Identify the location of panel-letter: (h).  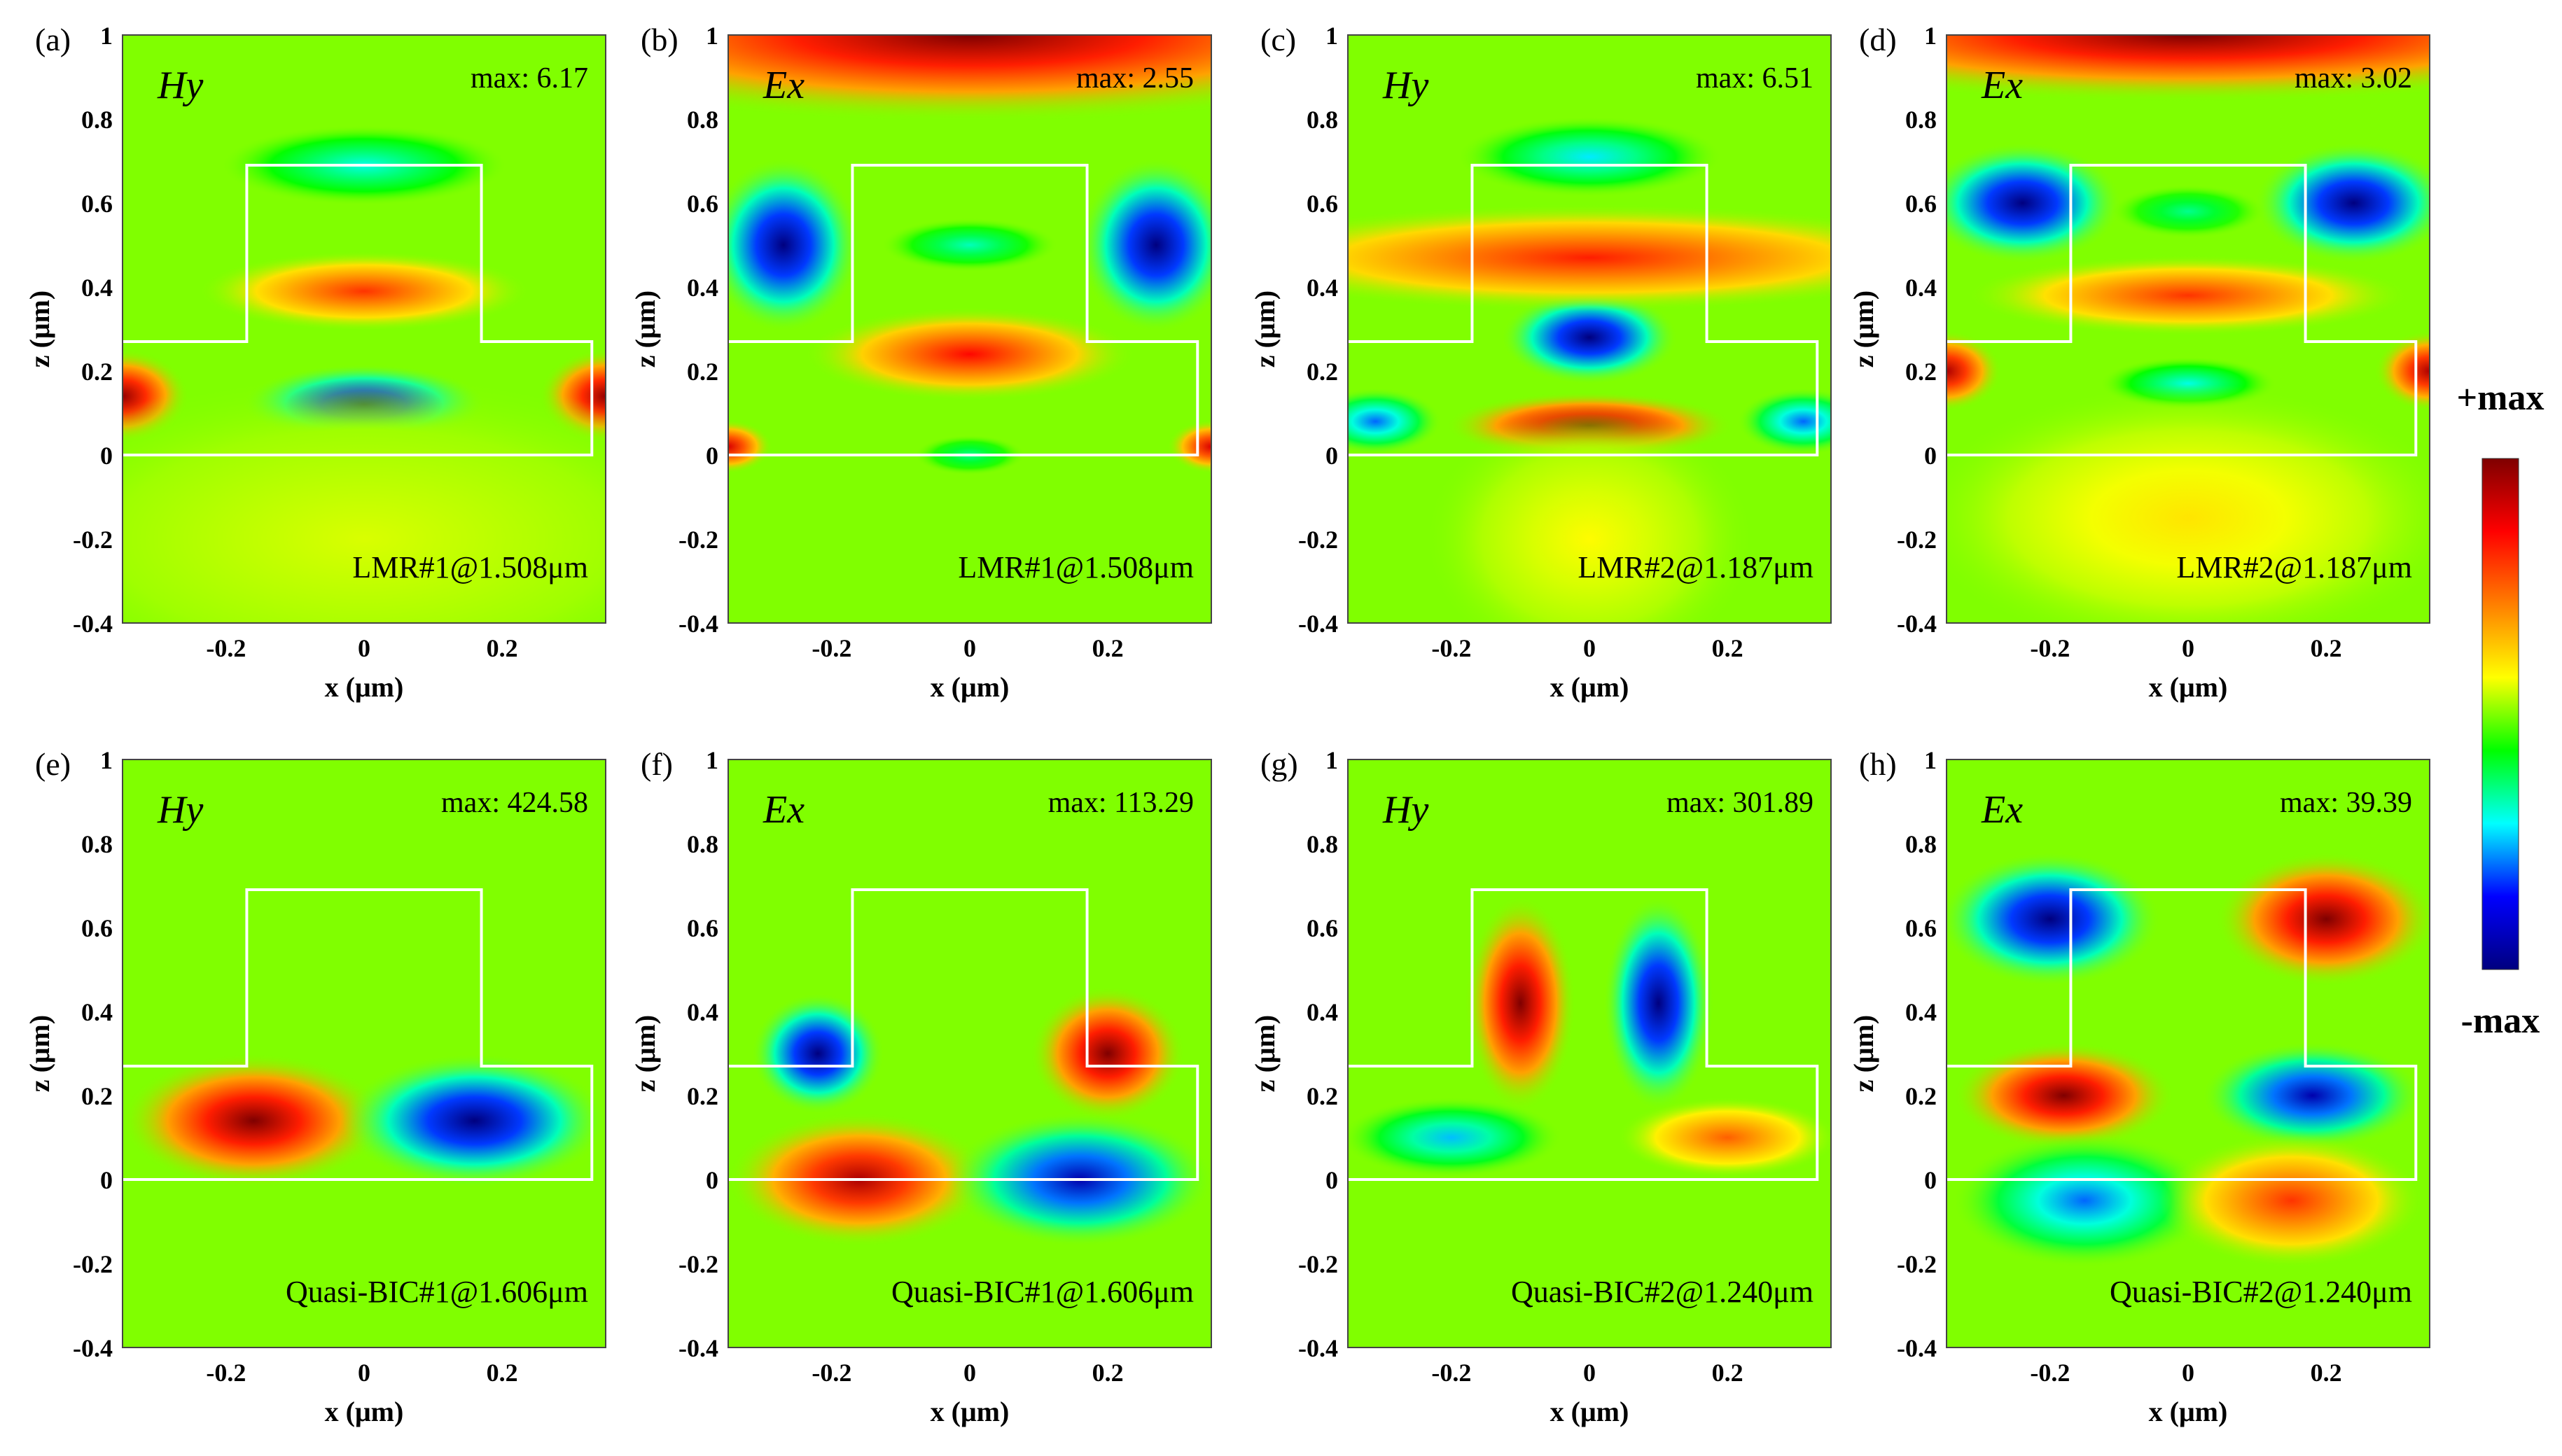
(1878, 764).